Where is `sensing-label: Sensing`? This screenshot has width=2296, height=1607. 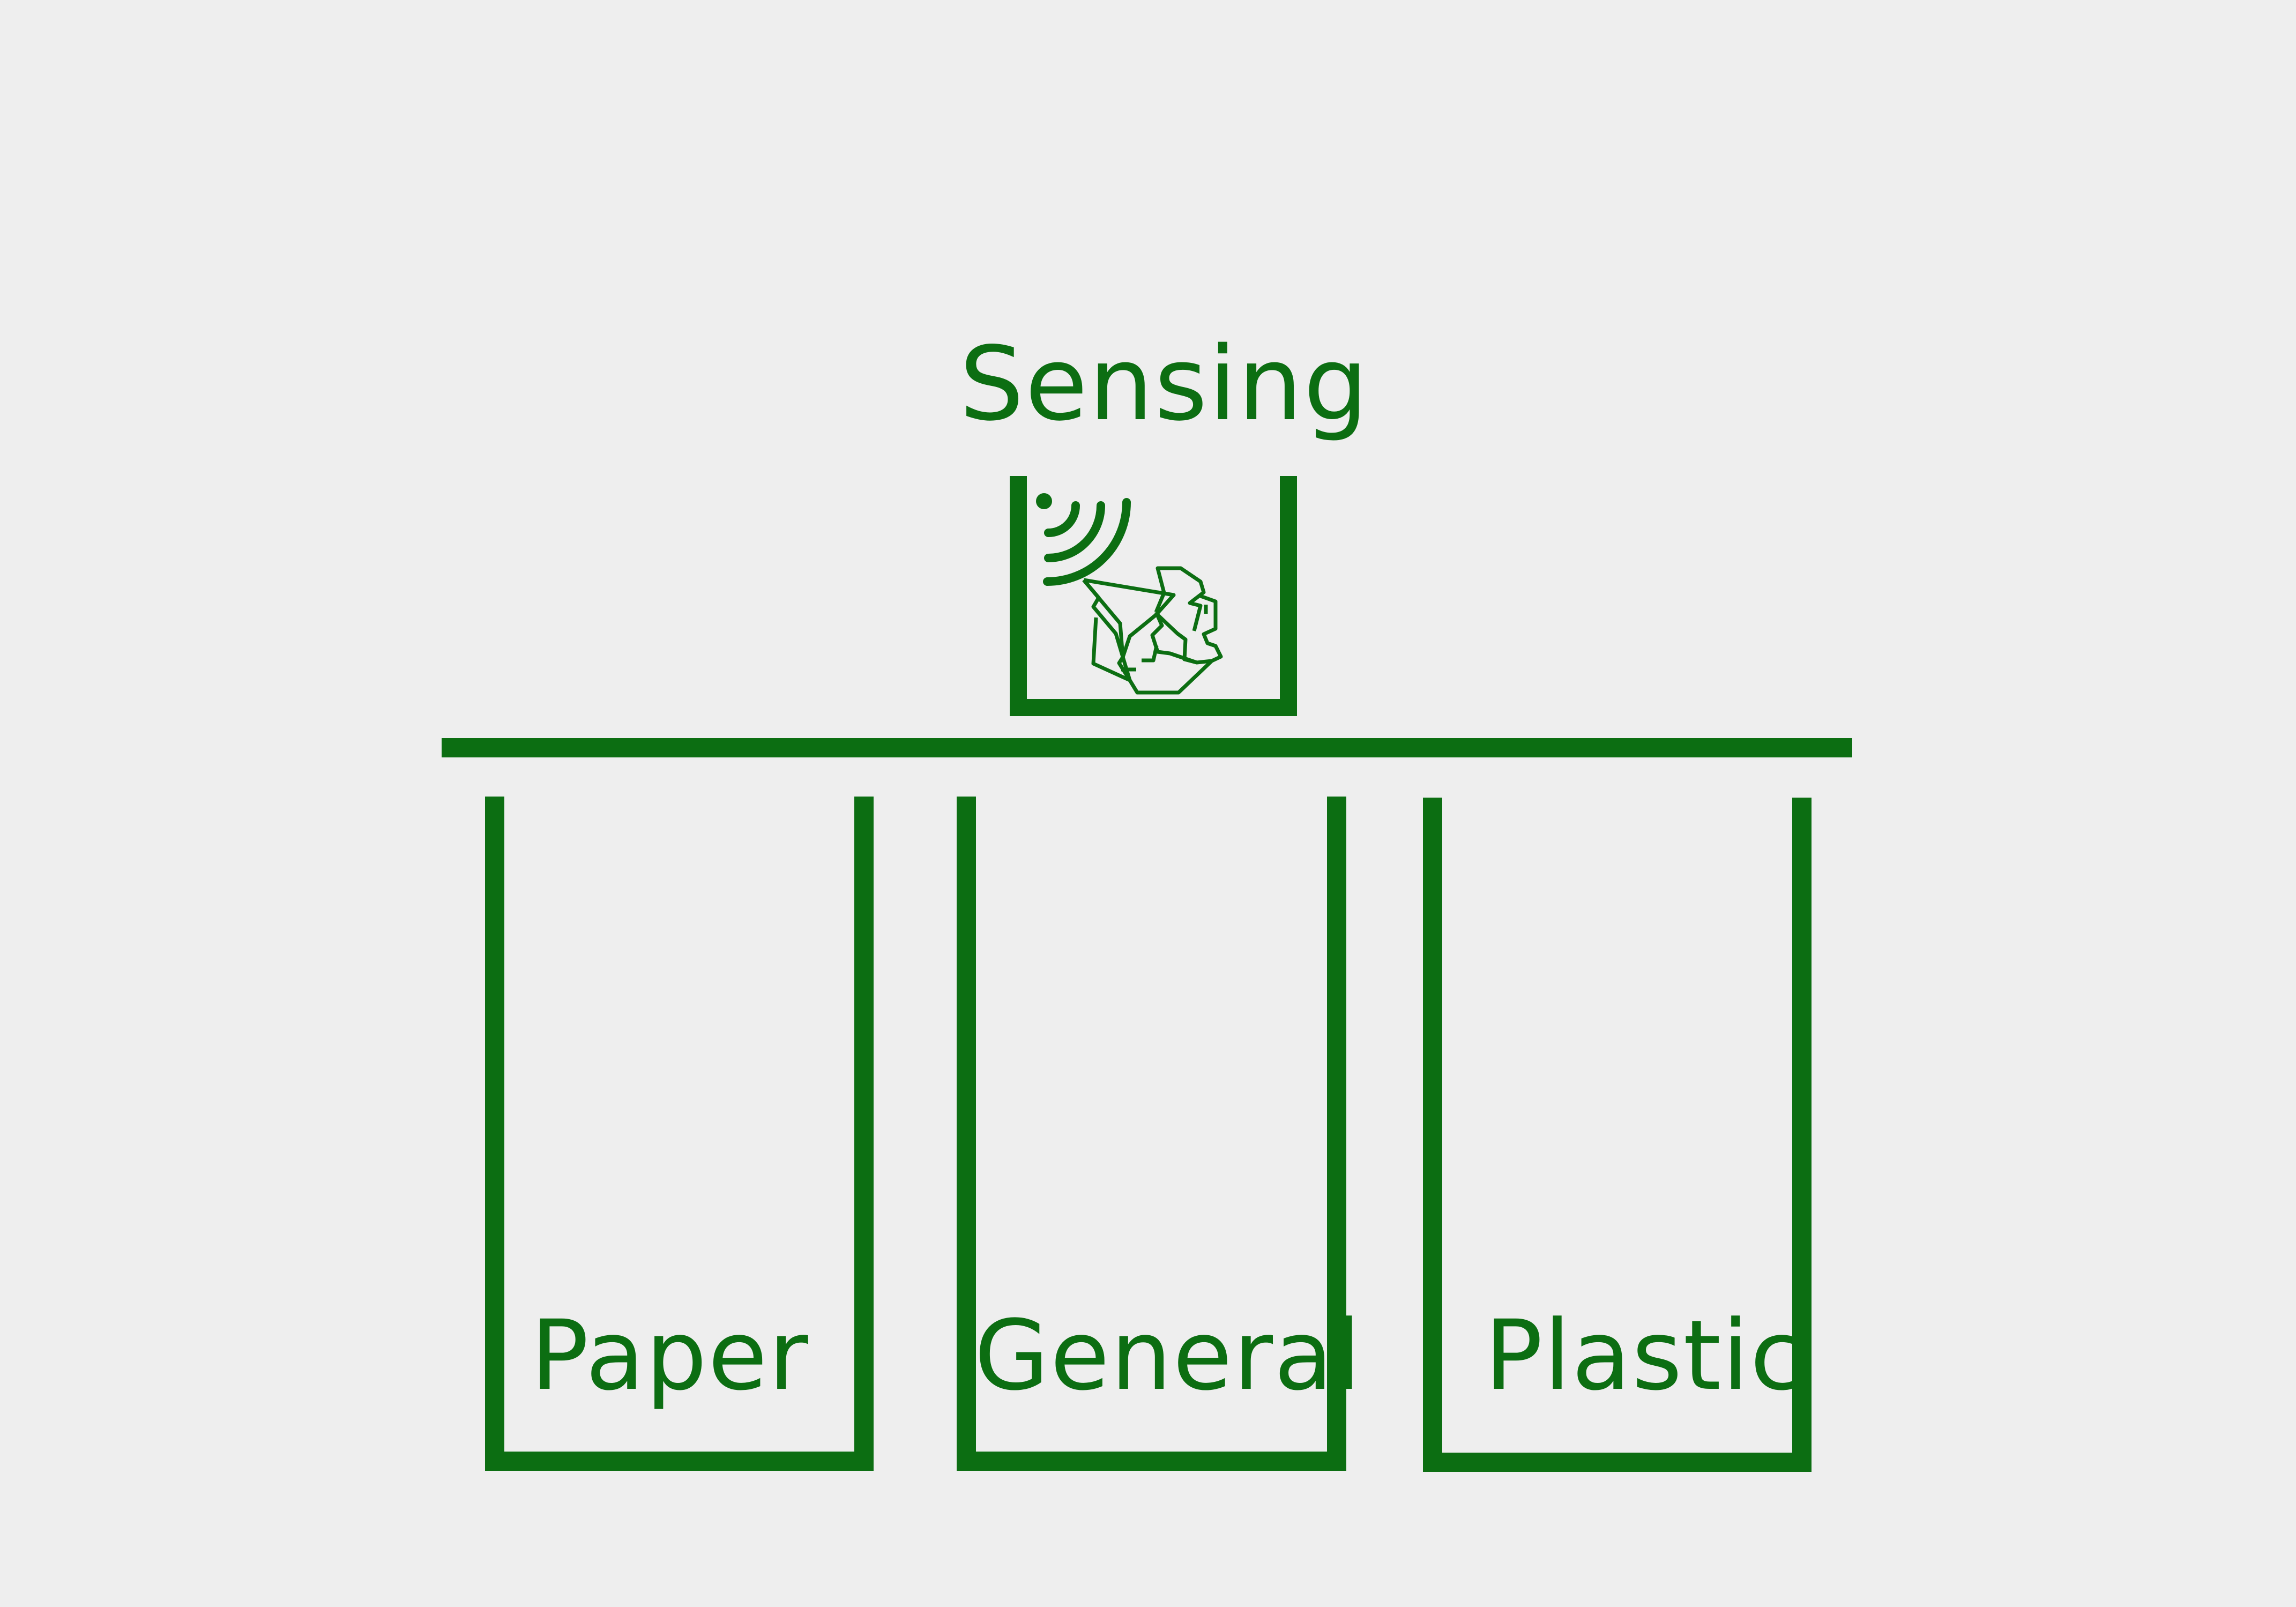
sensing-label: Sensing is located at coordinates (1164, 384).